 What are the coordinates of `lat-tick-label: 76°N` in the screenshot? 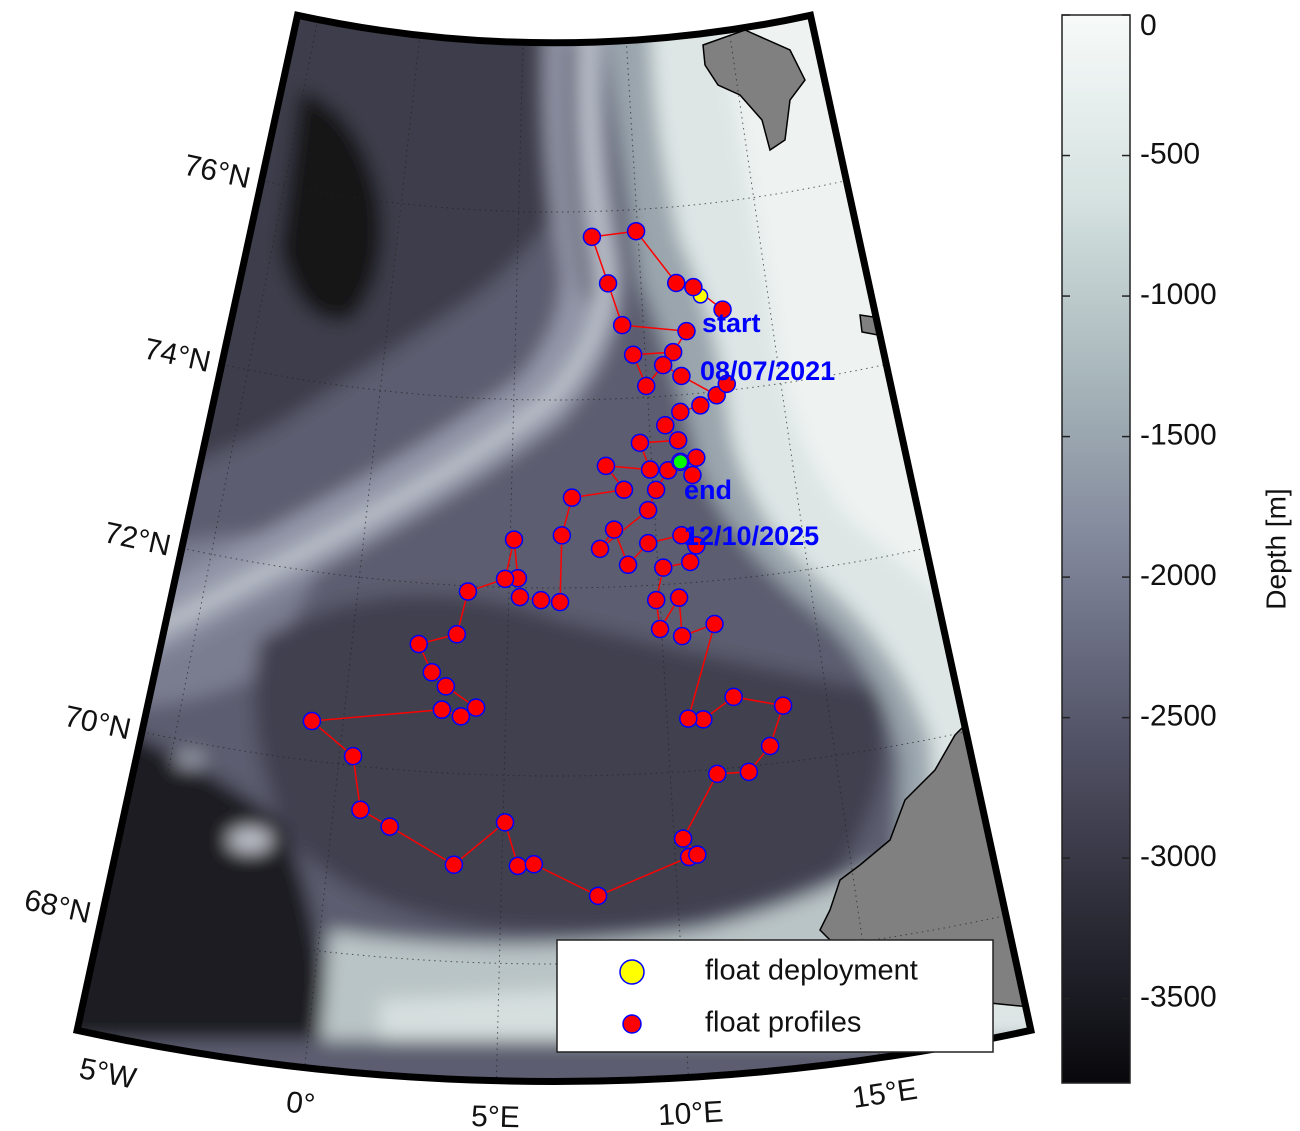 It's located at (217, 172).